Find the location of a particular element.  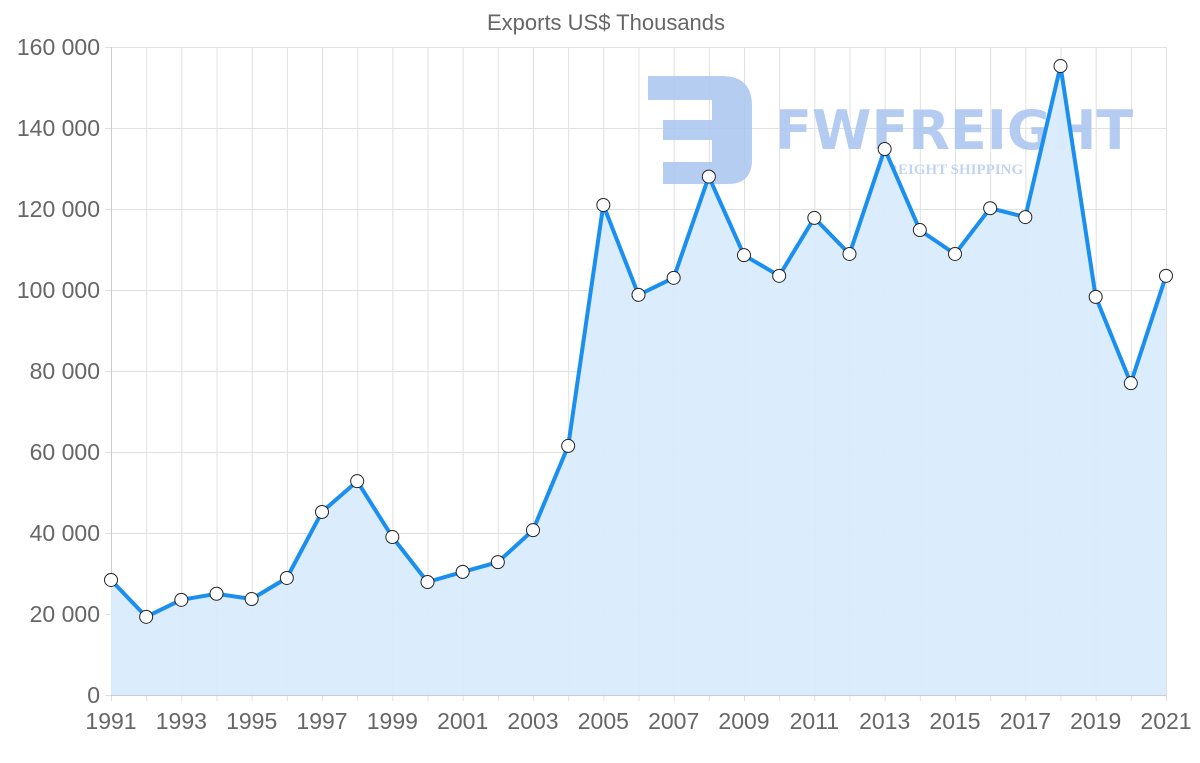

data-point-2010 is located at coordinates (779, 275).